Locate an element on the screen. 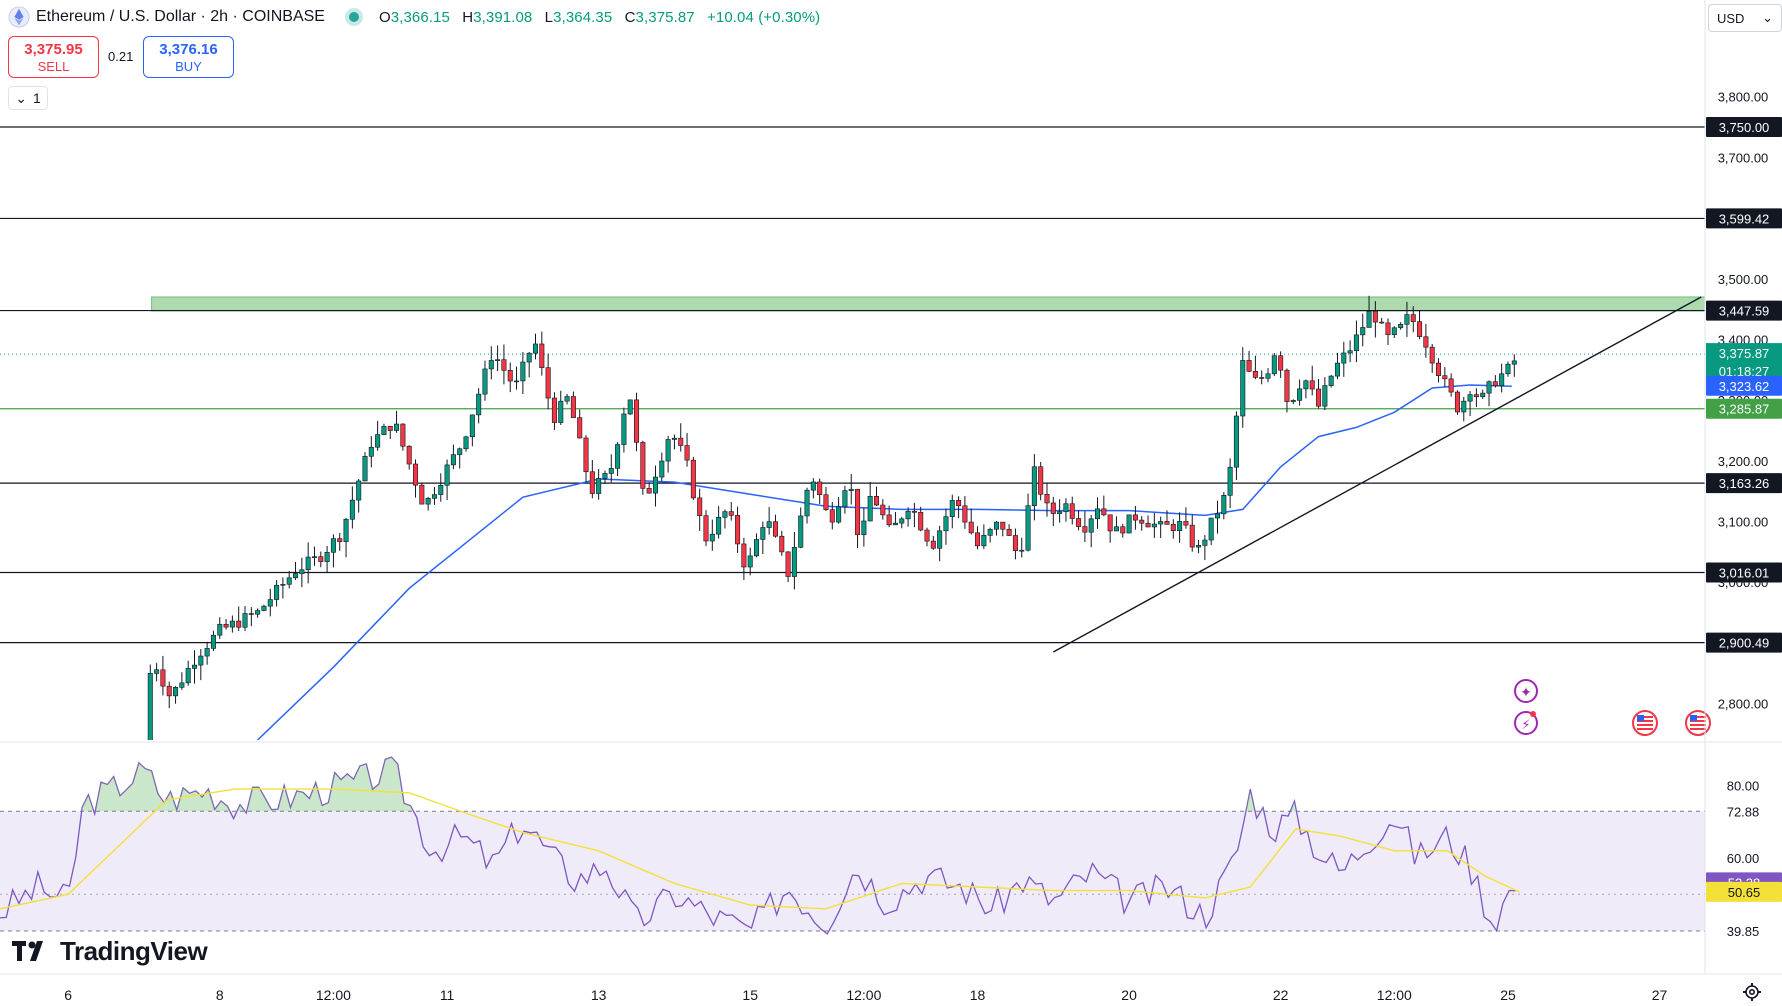  level-price-tag: 3,016.01 is located at coordinates (1744, 572).